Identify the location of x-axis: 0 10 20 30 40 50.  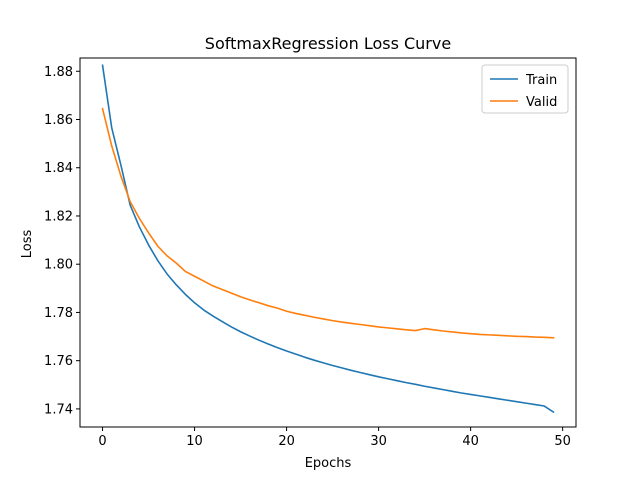
(334, 438).